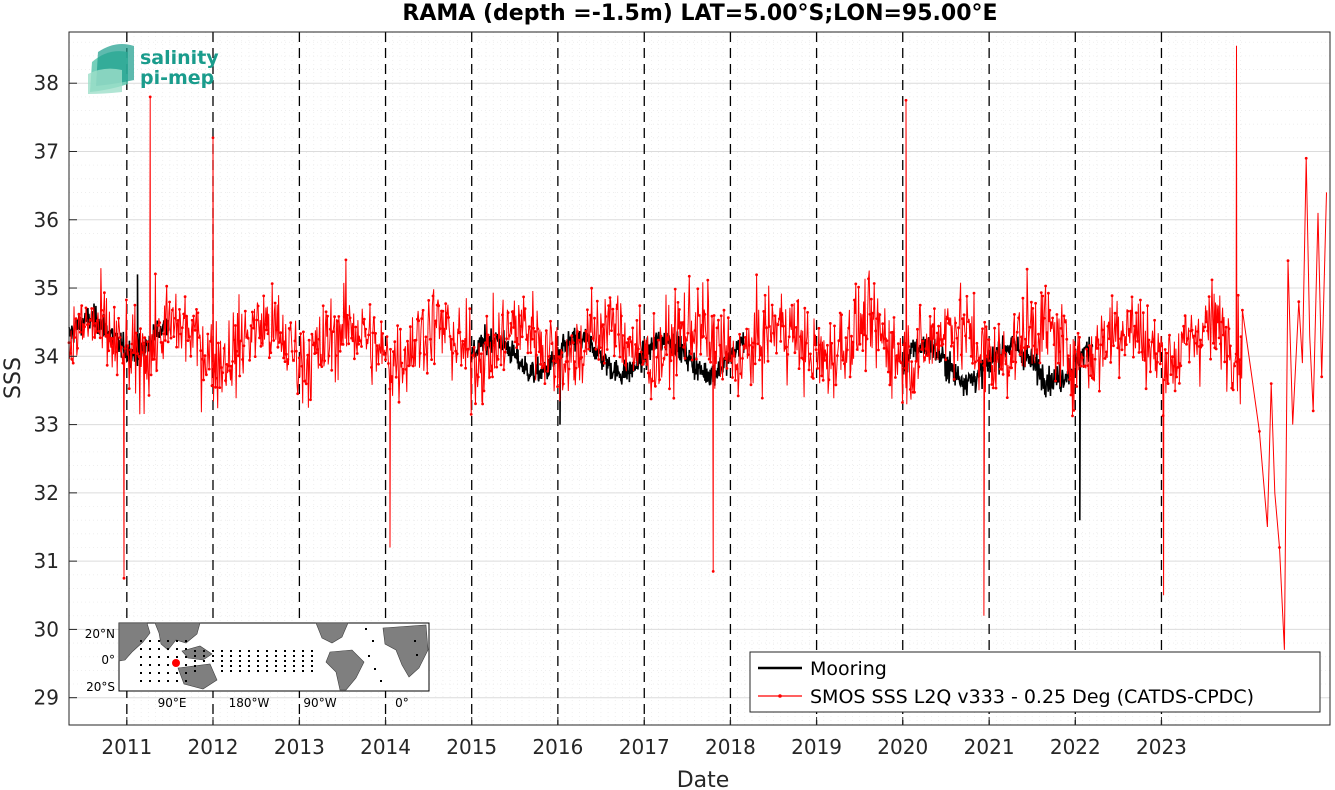 The height and width of the screenshot is (790, 1335). I want to click on logo-waves-icon, so click(111, 69).